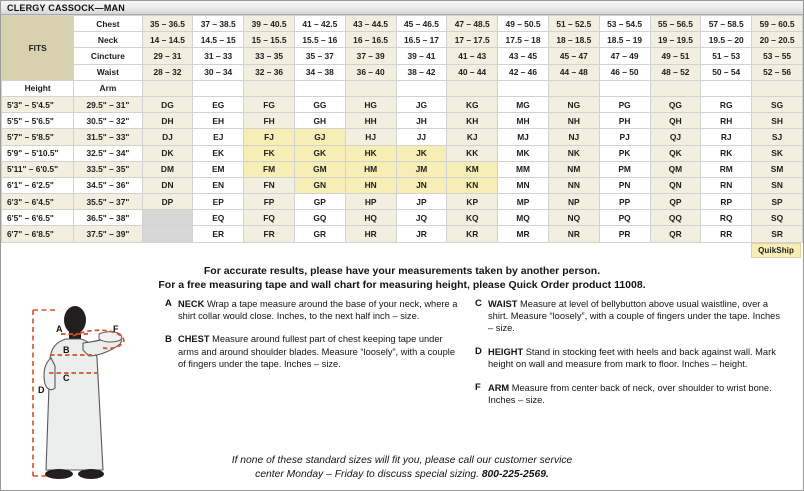 This screenshot has height=491, width=804. I want to click on size-code-cell: NK, so click(573, 153).